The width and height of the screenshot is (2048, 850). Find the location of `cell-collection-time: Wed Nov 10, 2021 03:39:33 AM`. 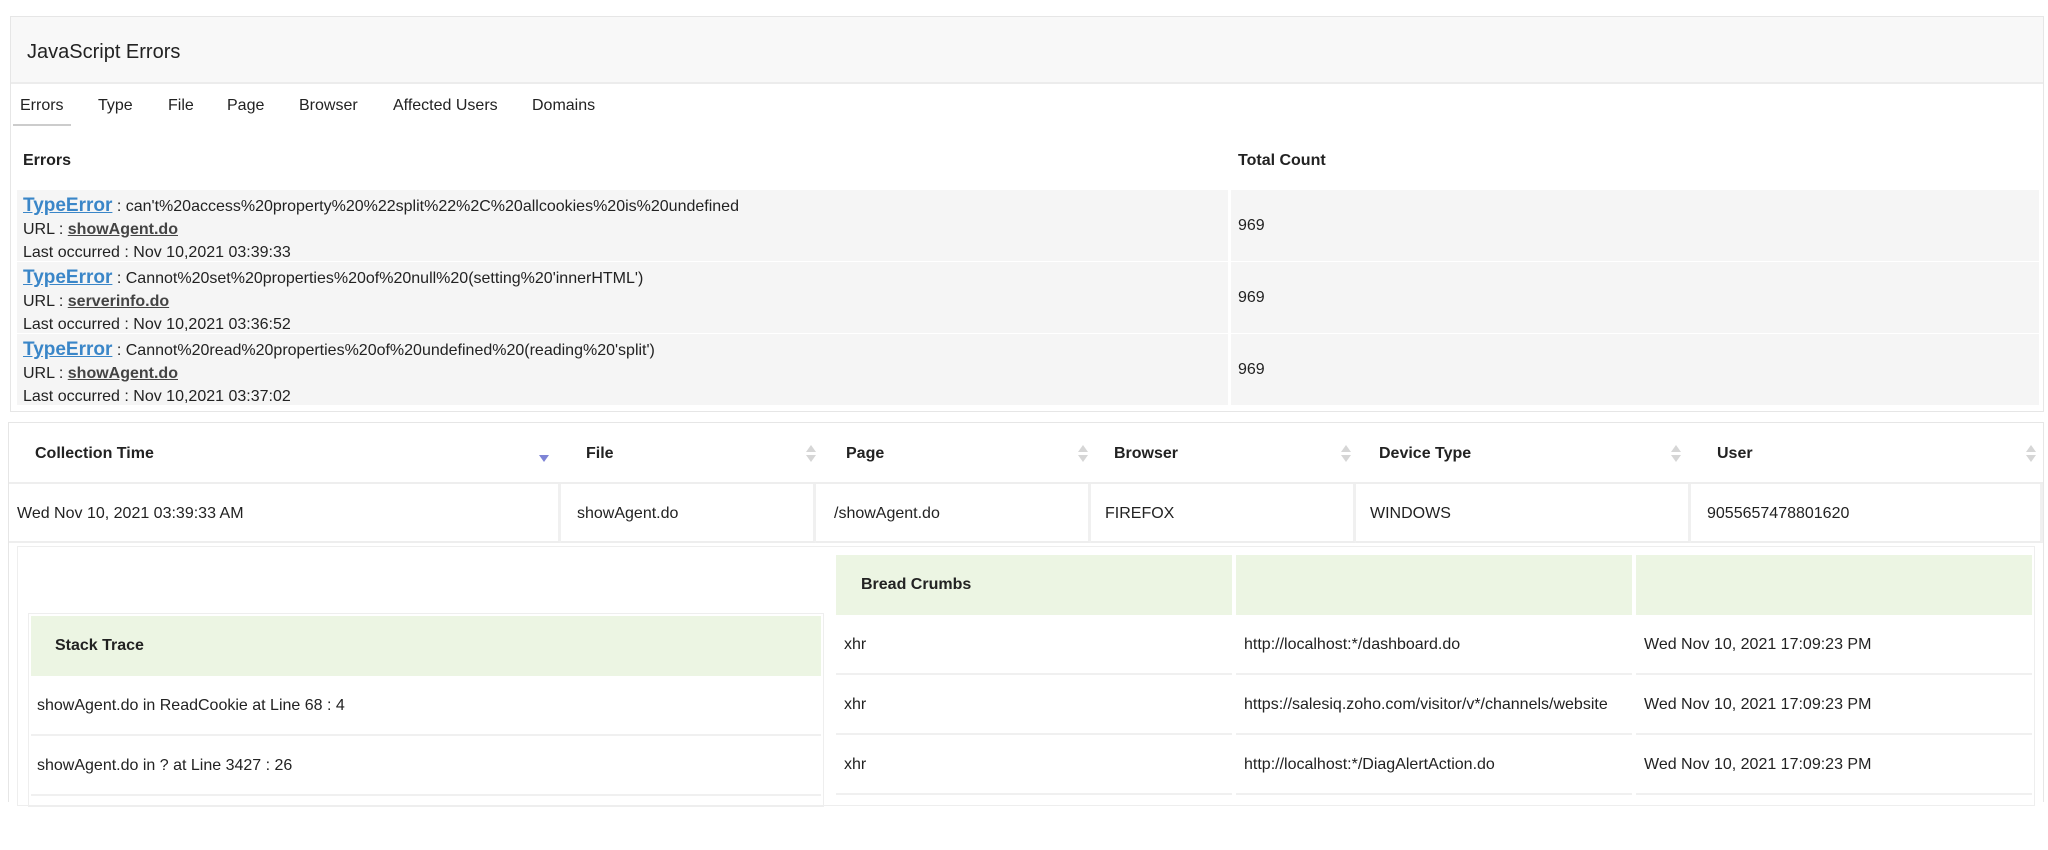

cell-collection-time: Wed Nov 10, 2021 03:39:33 AM is located at coordinates (285, 513).